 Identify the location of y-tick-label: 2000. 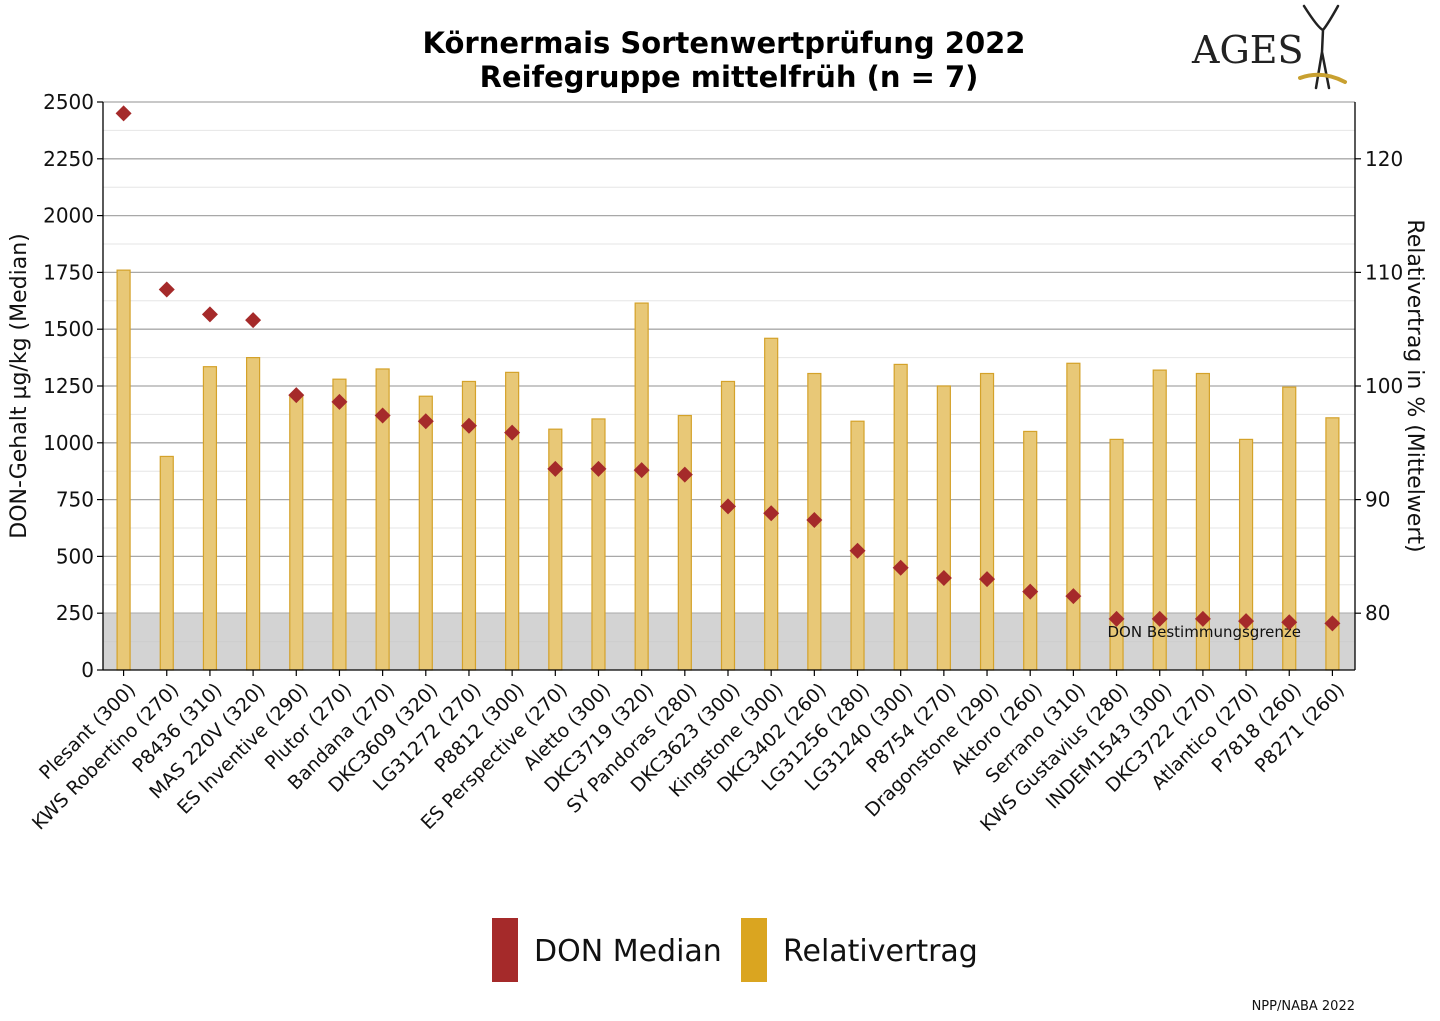
(68, 216).